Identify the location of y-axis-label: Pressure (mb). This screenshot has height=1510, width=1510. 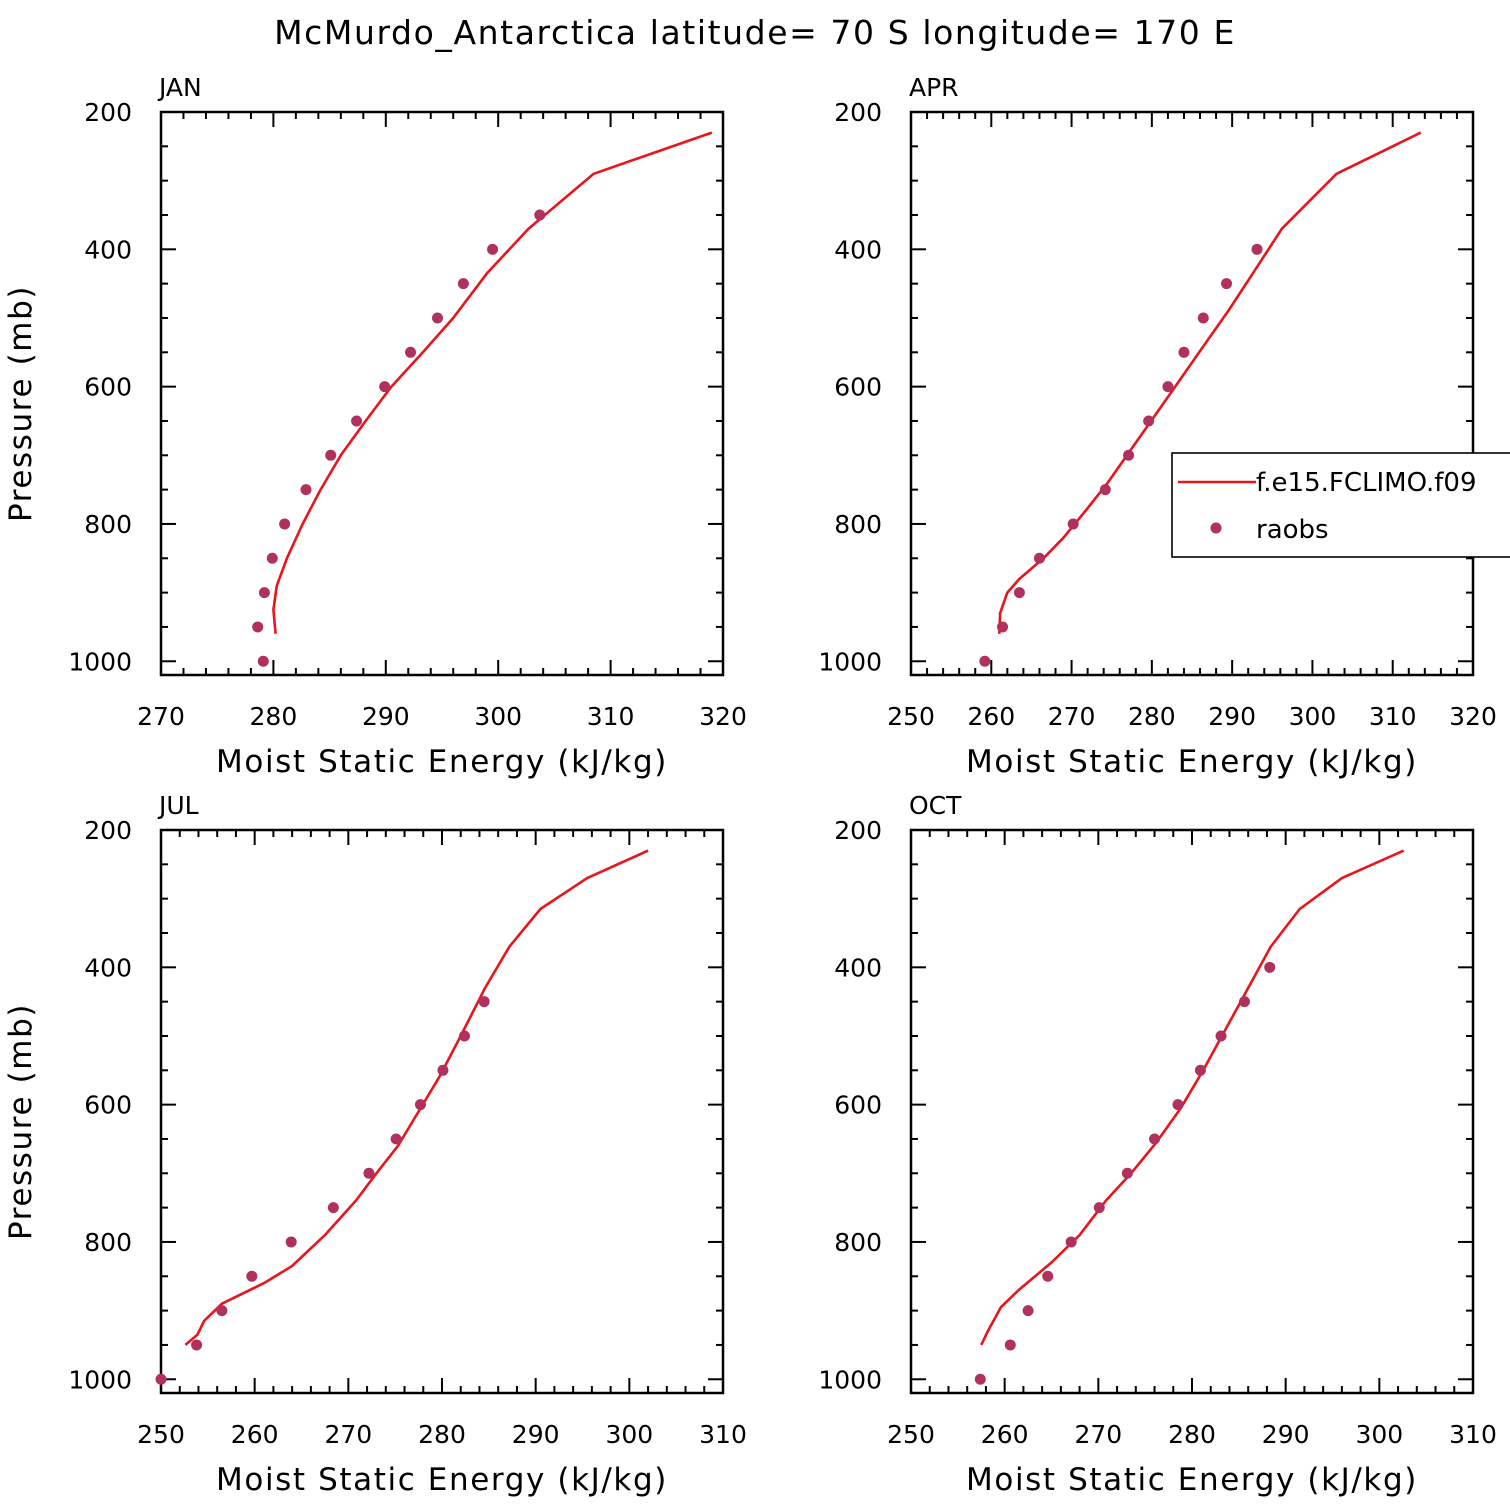
(21, 403).